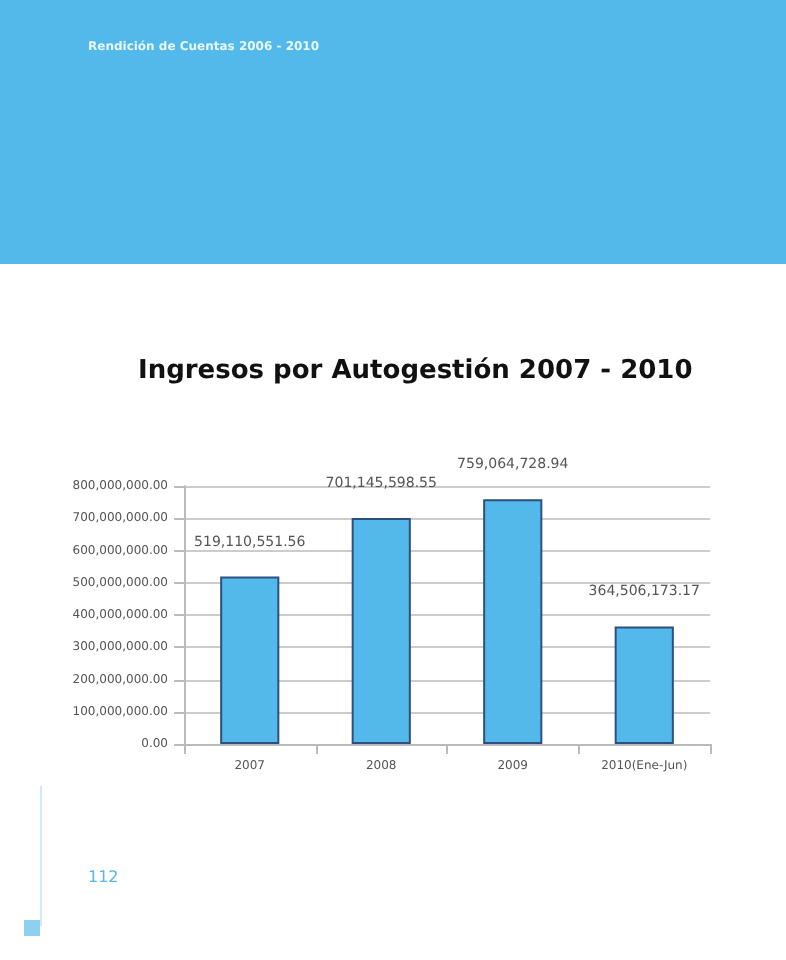 This screenshot has width=786, height=960. What do you see at coordinates (103, 877) in the screenshot?
I see `text: 112` at bounding box center [103, 877].